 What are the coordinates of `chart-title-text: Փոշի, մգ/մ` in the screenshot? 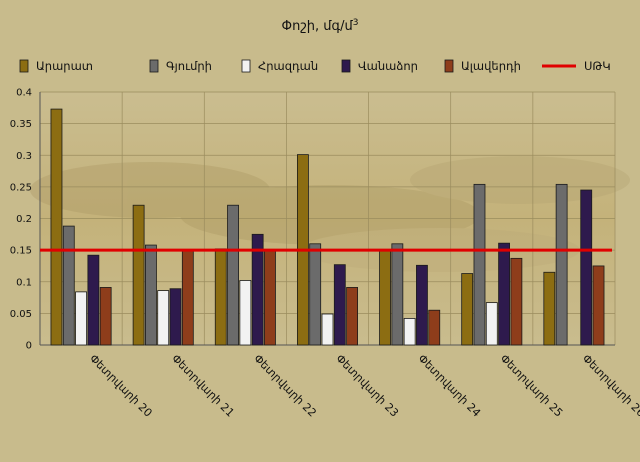 It's located at (318, 26).